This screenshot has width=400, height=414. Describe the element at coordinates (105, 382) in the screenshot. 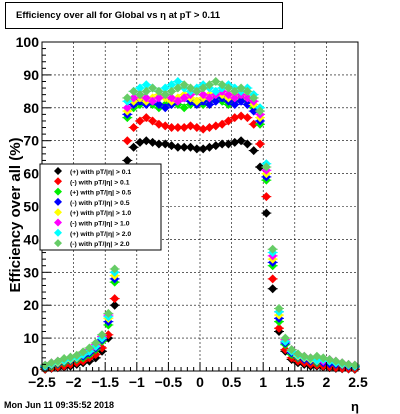

I see `x-tick-label: −1.5` at that location.